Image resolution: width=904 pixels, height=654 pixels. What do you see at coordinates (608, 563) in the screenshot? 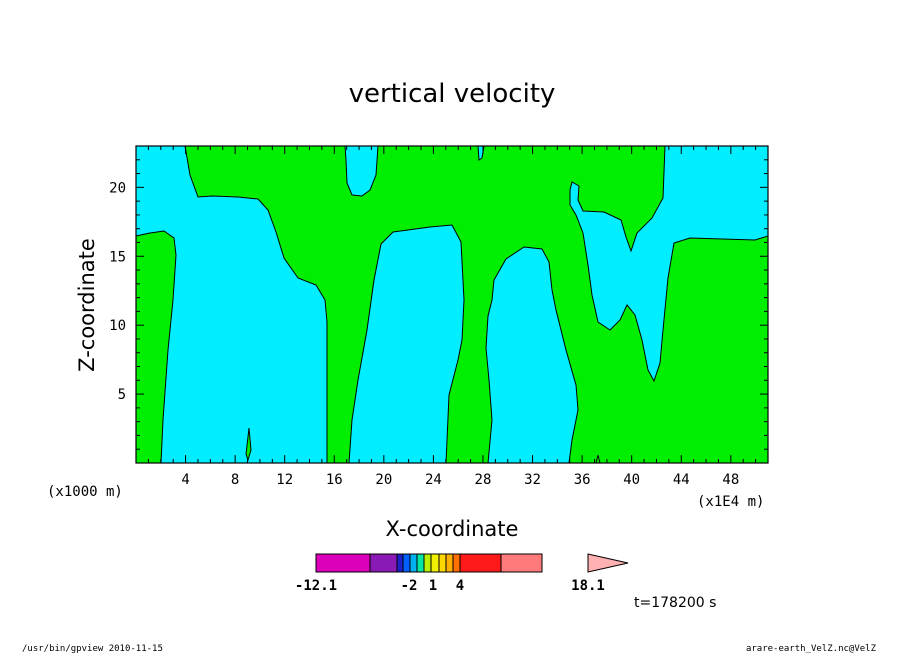
I see `colorbar-arrow` at bounding box center [608, 563].